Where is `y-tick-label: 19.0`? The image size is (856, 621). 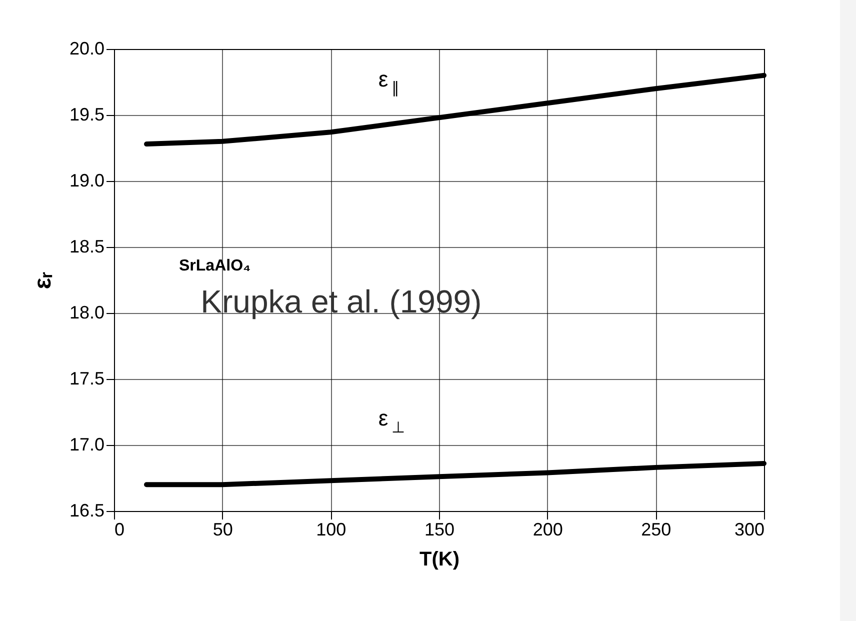
y-tick-label: 19.0 is located at coordinates (86, 180).